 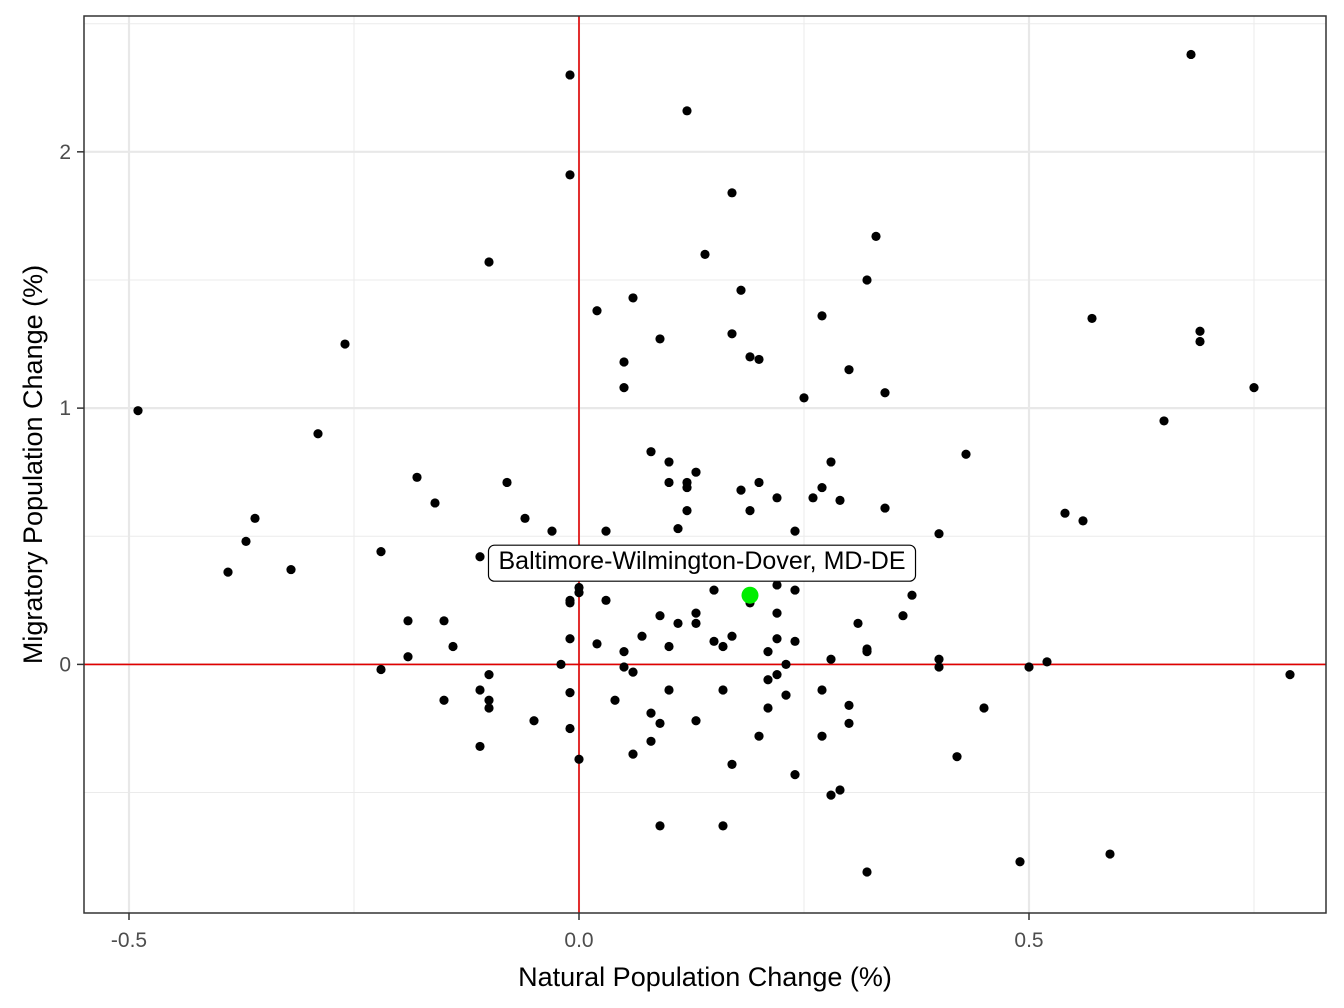 I want to click on x-tick-label: -0.5, so click(x=129, y=940).